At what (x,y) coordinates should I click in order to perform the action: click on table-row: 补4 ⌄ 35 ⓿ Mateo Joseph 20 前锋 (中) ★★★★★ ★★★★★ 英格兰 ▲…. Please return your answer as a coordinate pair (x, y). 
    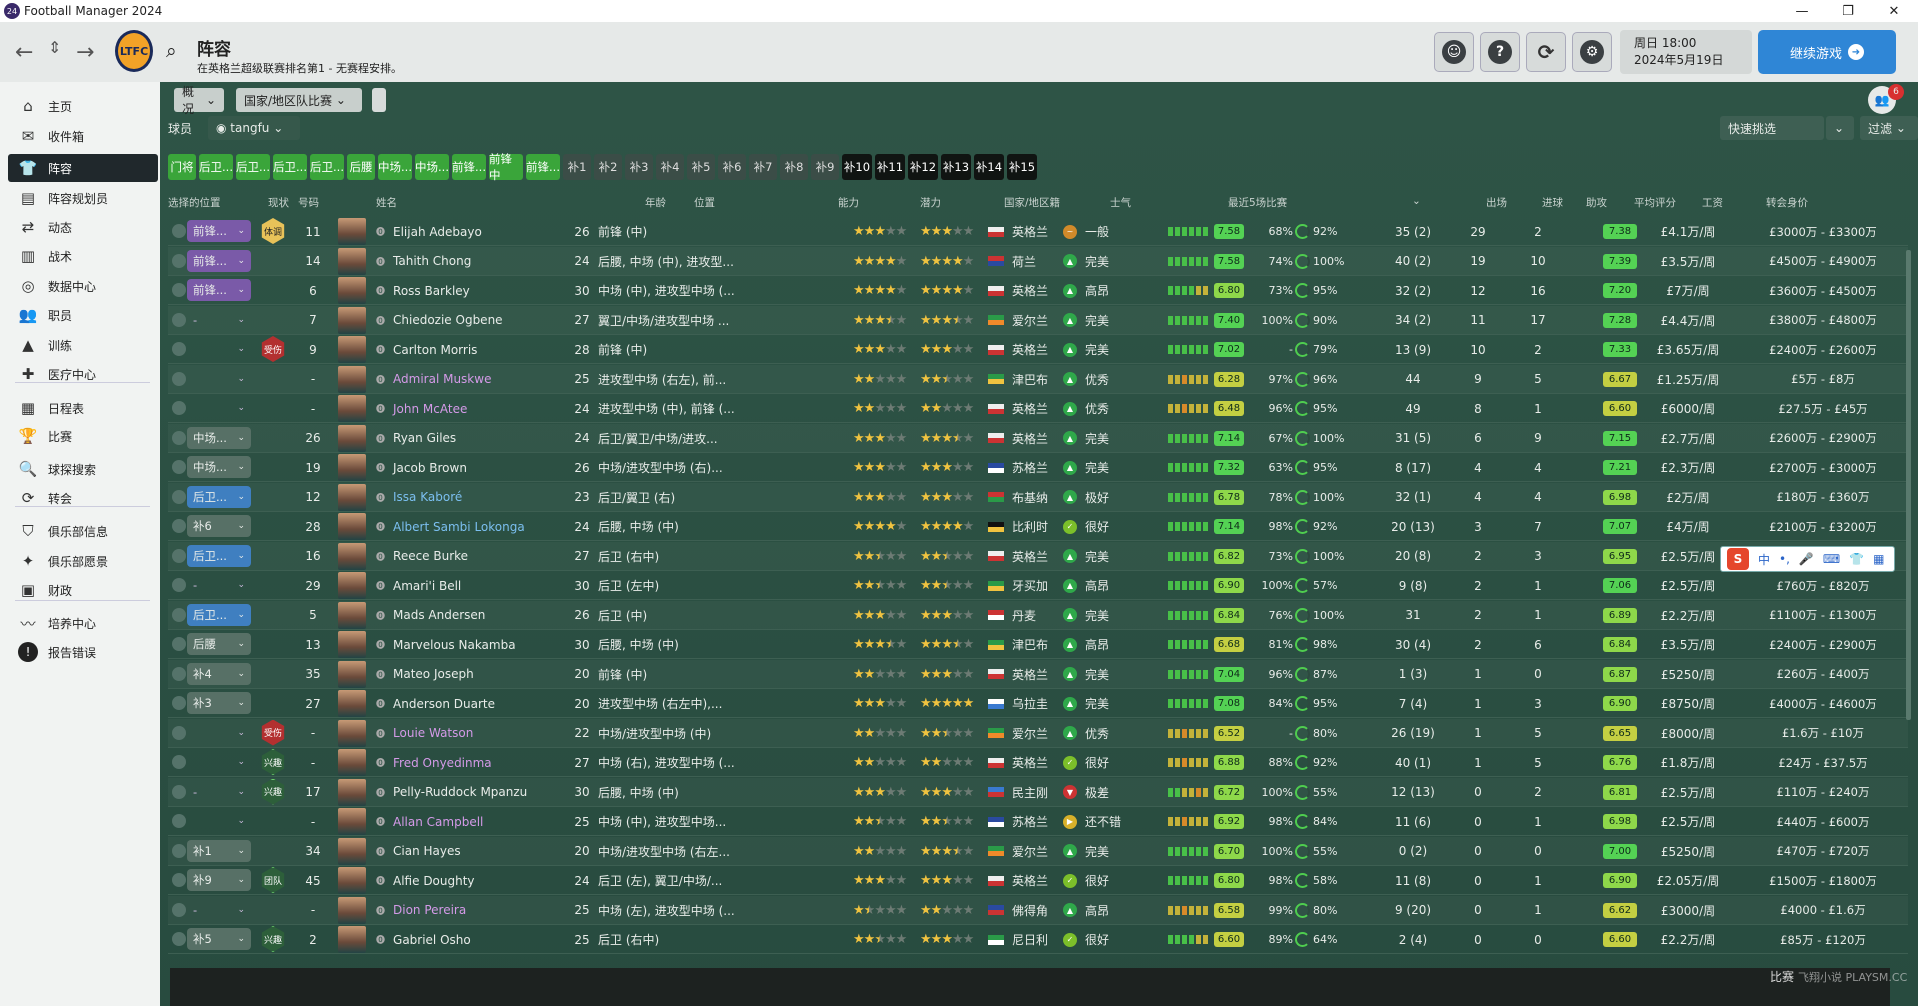
    Looking at the image, I should click on (1038, 674).